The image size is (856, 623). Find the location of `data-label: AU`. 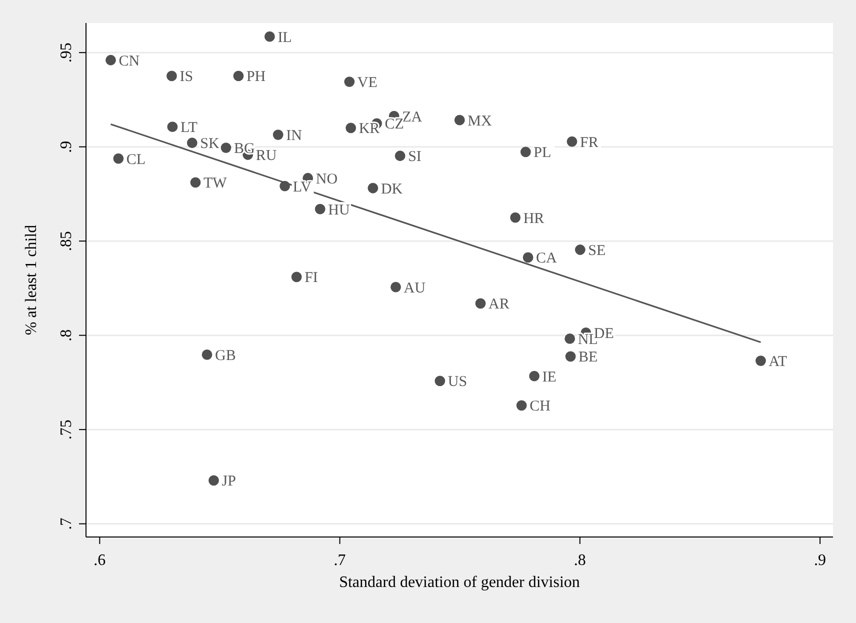

data-label: AU is located at coordinates (415, 288).